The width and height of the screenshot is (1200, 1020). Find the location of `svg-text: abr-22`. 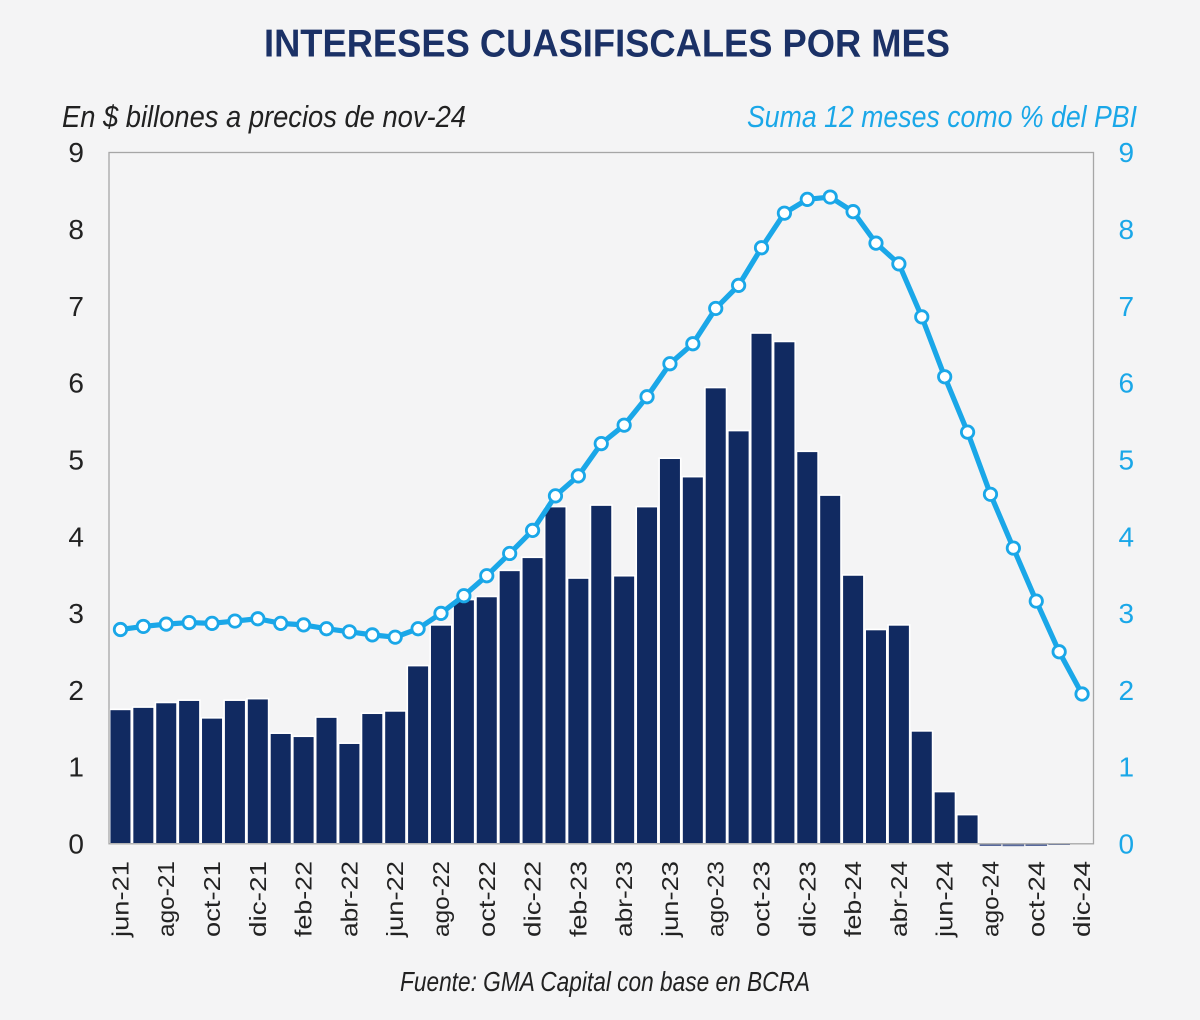

svg-text: abr-22 is located at coordinates (349, 899).